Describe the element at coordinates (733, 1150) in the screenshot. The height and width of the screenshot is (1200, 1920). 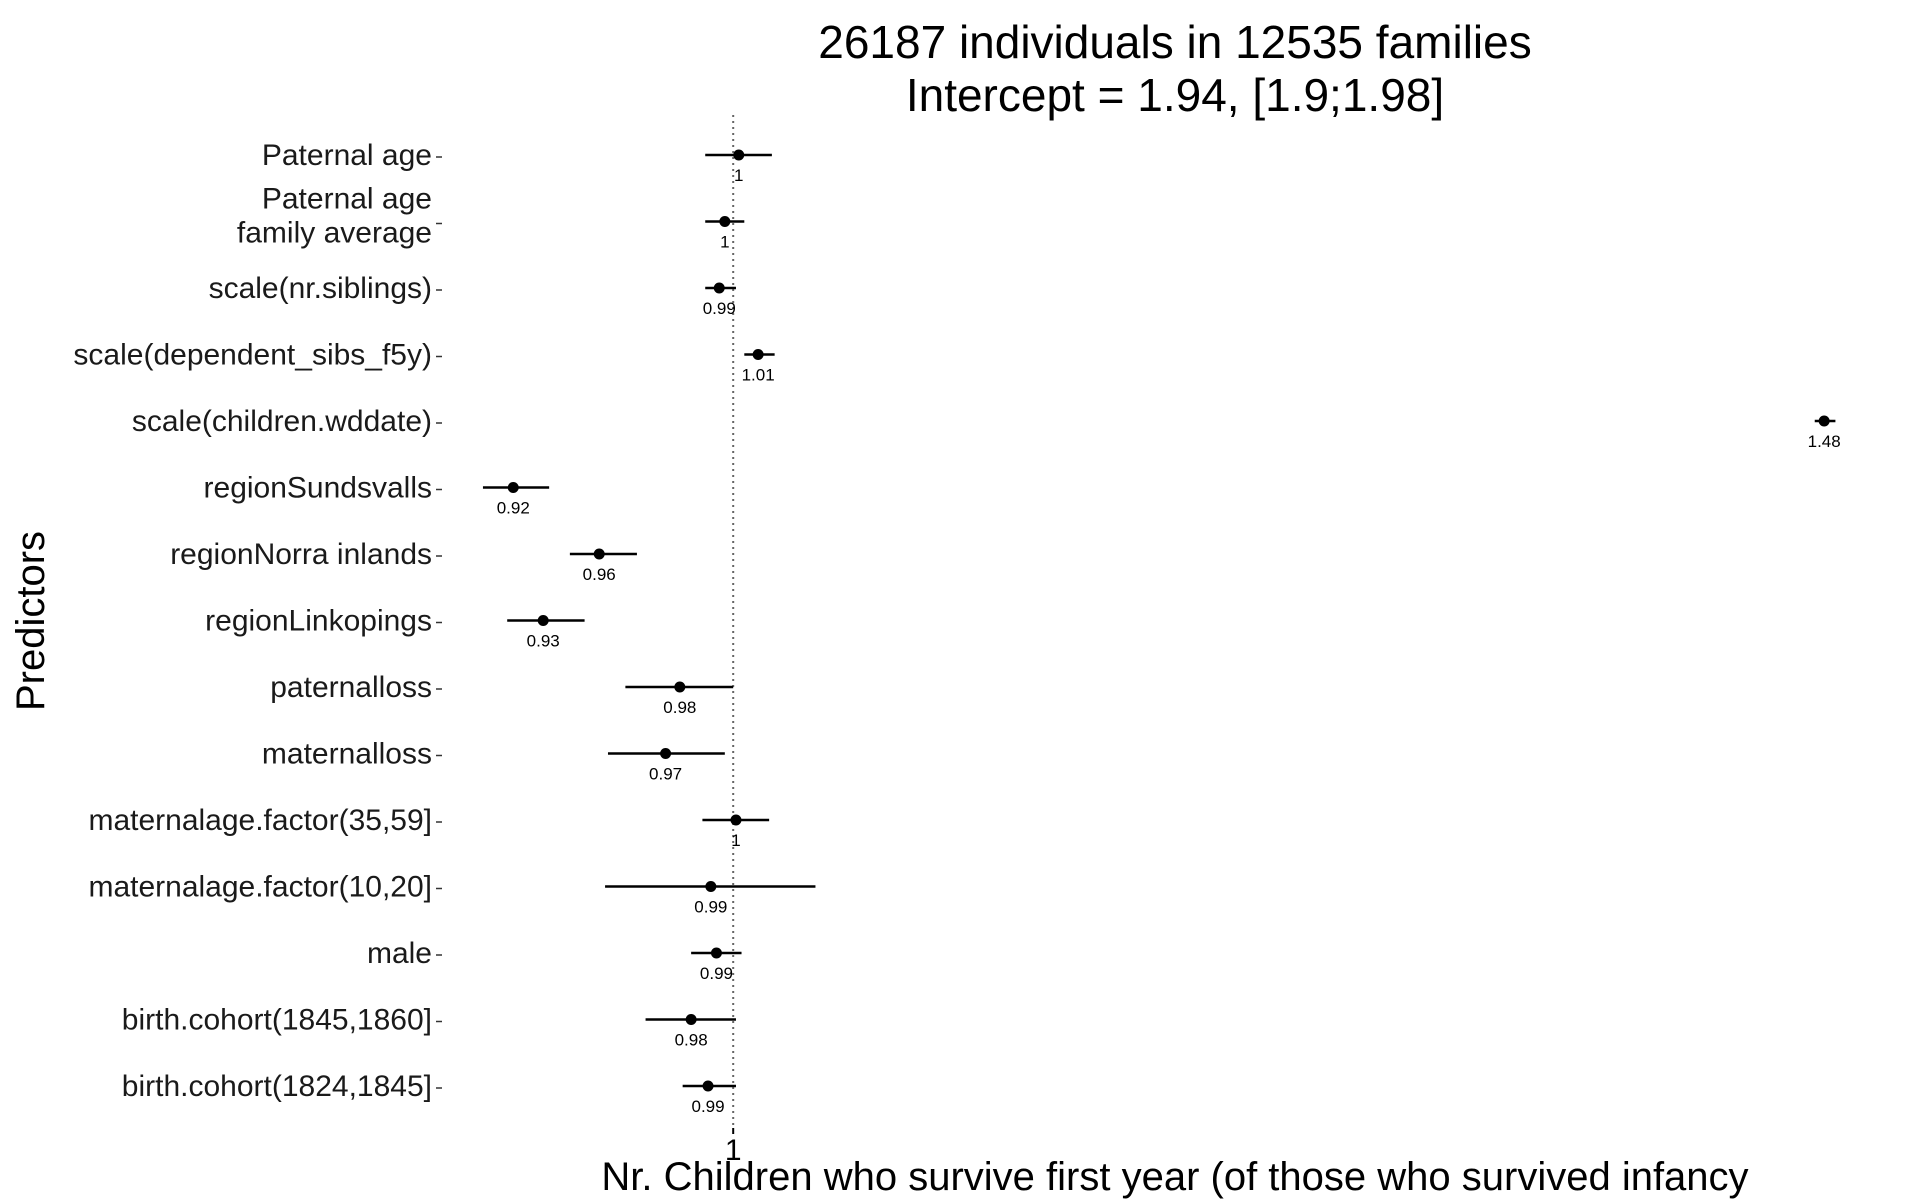
I see `x-tick-label: 1` at that location.